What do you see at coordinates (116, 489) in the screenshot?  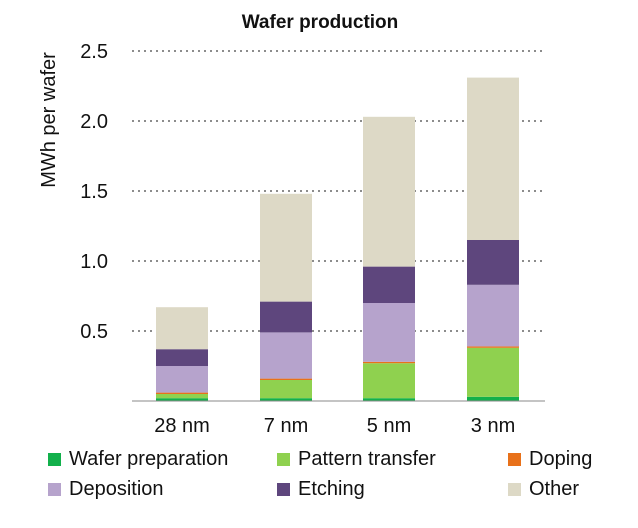 I see `legend-label: Deposition` at bounding box center [116, 489].